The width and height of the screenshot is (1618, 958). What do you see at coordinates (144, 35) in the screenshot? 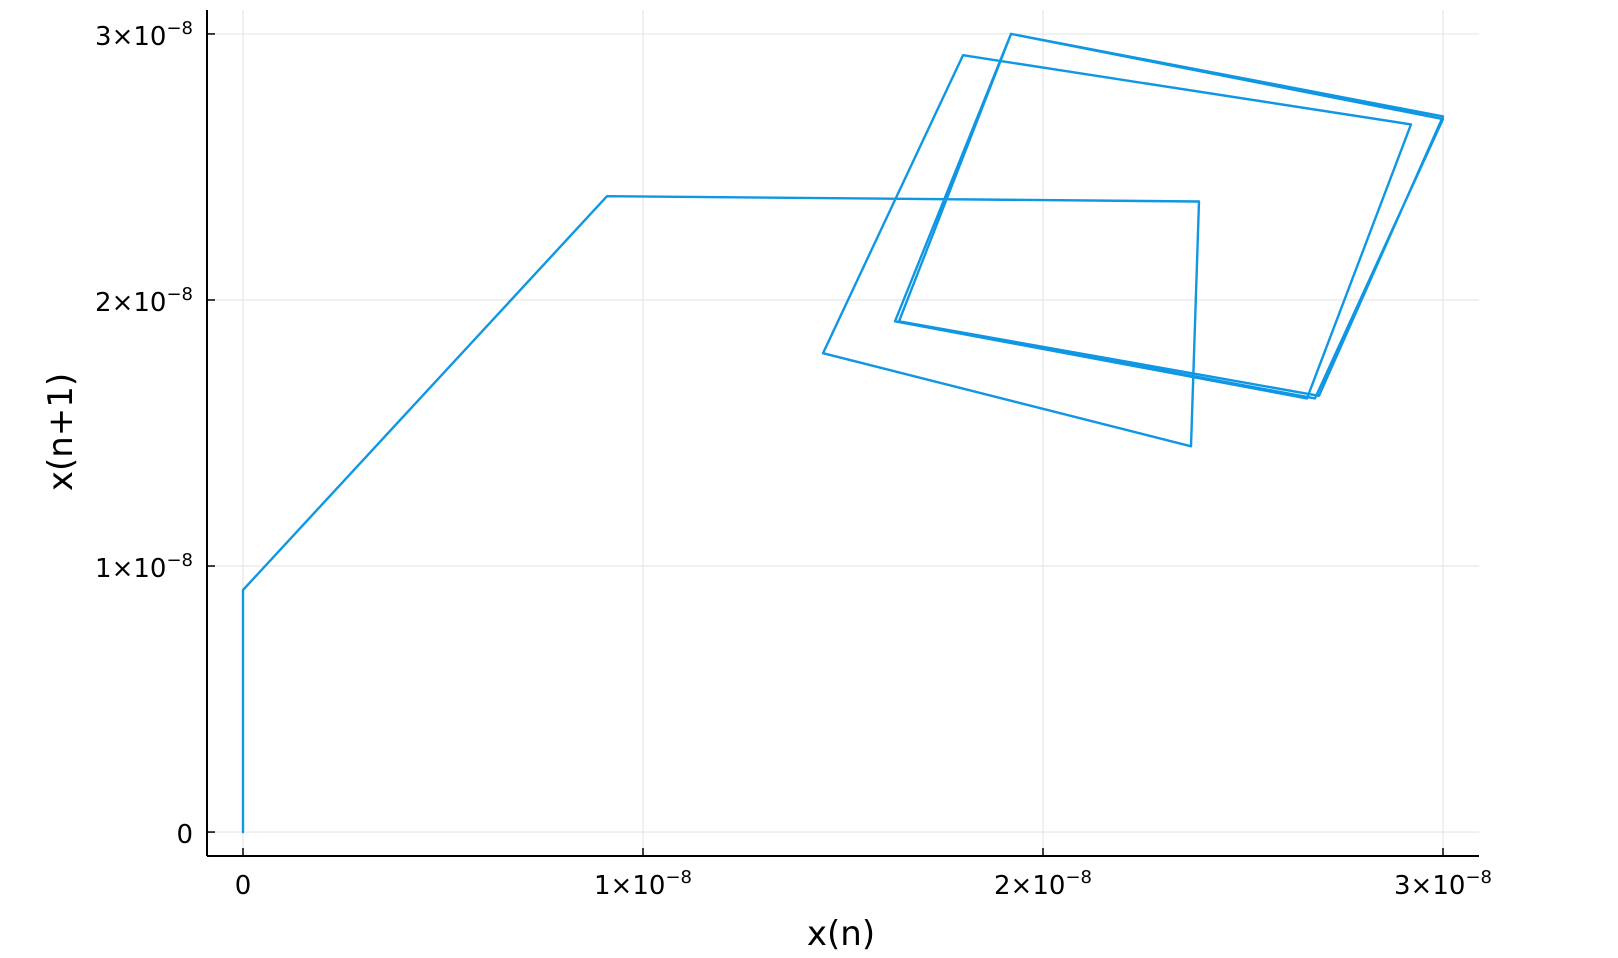
I see `y-tick-label: 3×10⁻⁸` at bounding box center [144, 35].